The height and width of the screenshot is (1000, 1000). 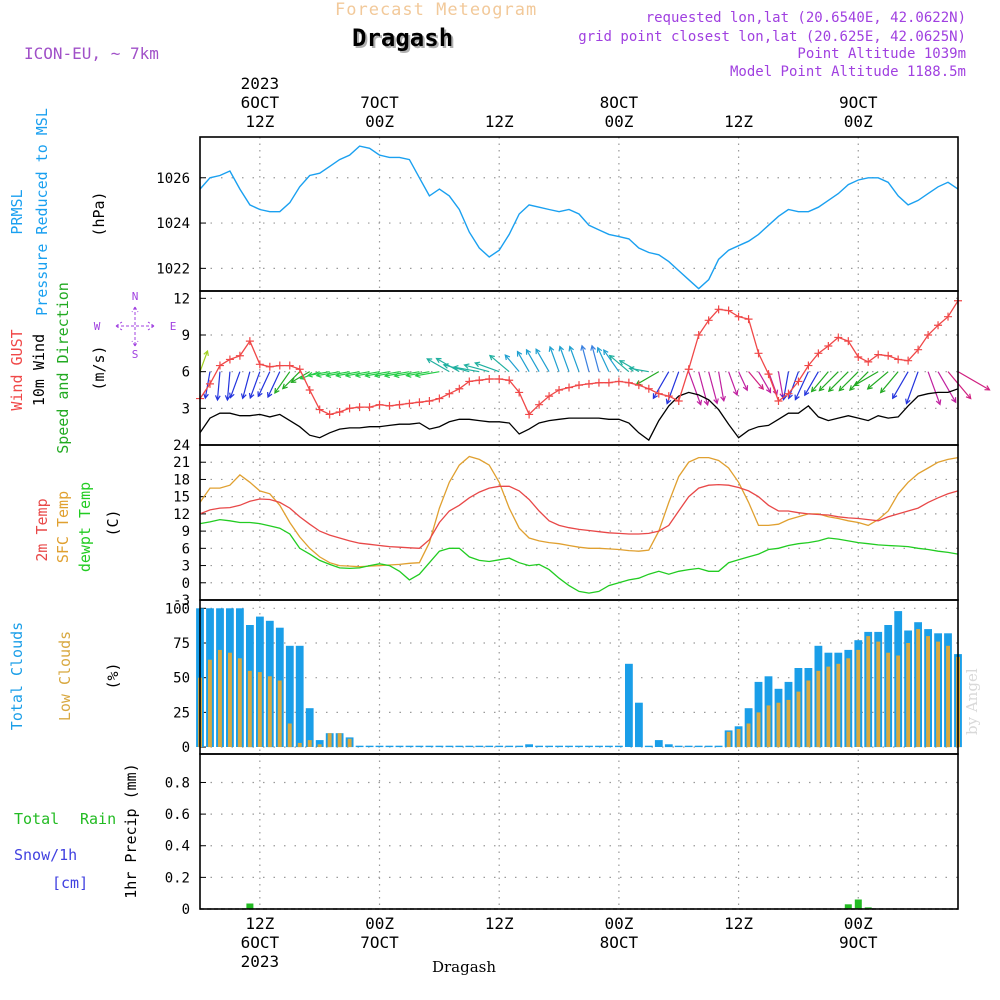 I want to click on precip-unit: 1hr Precip (mm), so click(x=131, y=830).